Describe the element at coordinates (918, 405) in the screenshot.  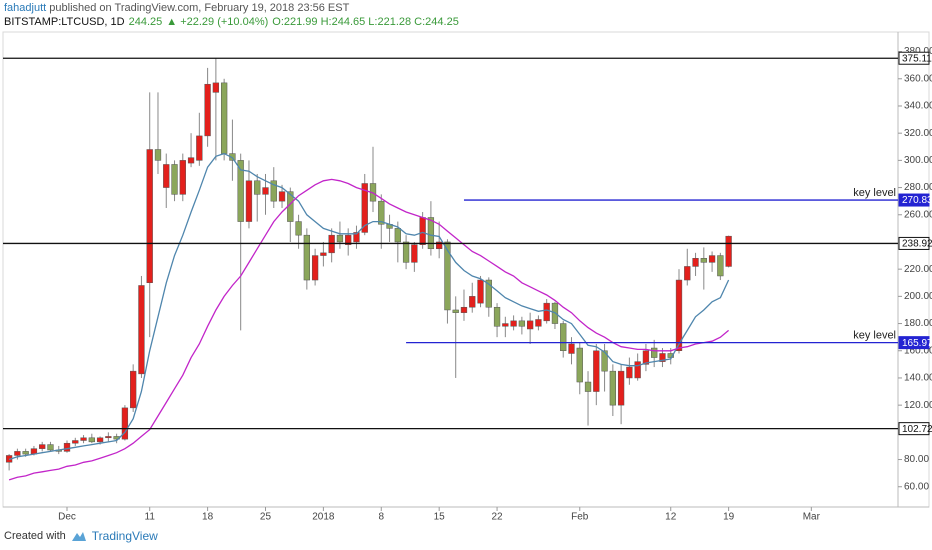
I see `y-tick-label: 120.00` at that location.